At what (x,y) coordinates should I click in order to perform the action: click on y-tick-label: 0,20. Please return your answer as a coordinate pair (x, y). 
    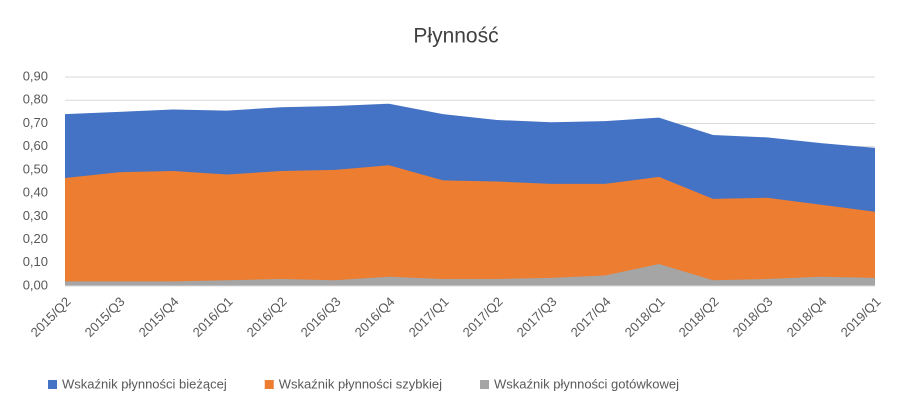
    Looking at the image, I should click on (35, 238).